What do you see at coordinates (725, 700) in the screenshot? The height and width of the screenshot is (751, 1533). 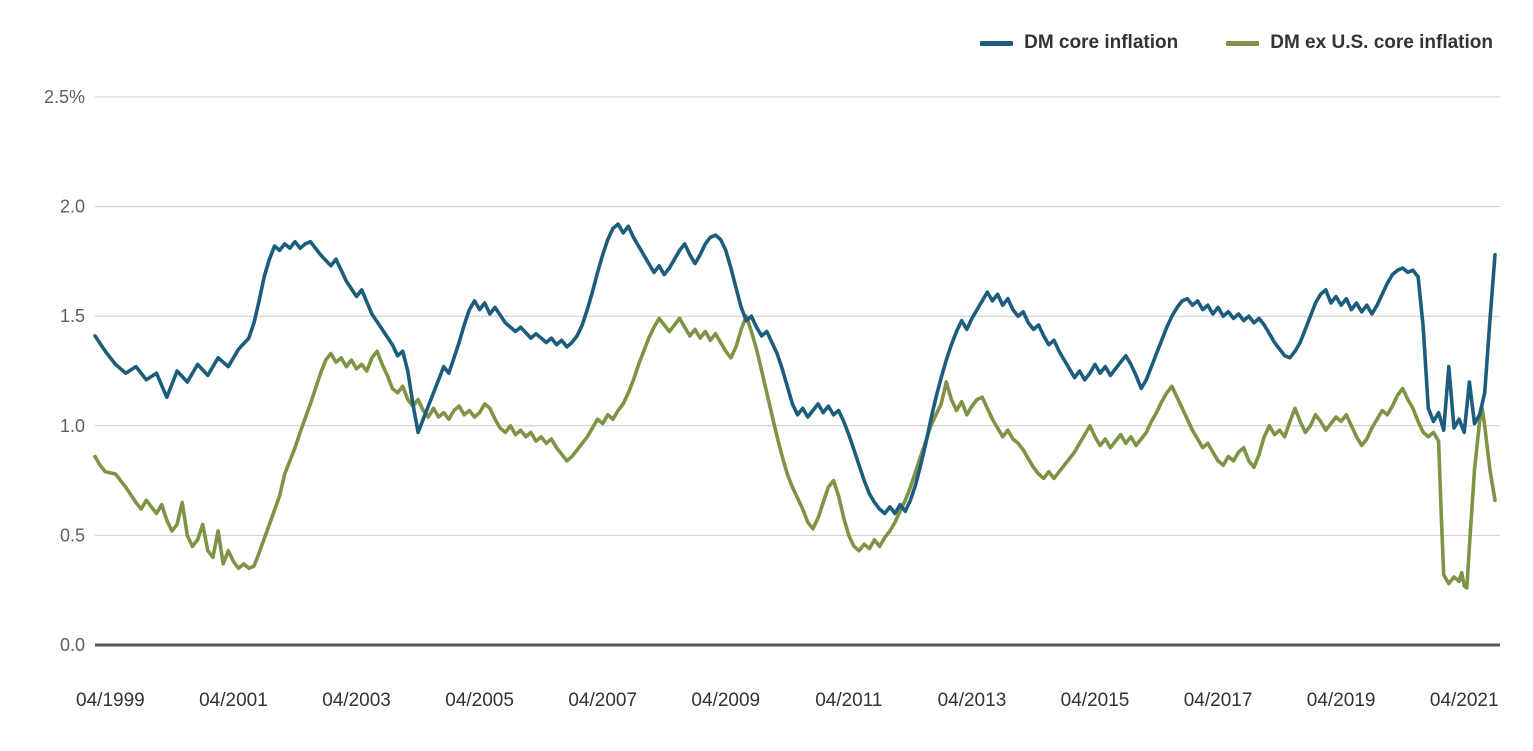 I see `x-tick-label: 04/2009` at bounding box center [725, 700].